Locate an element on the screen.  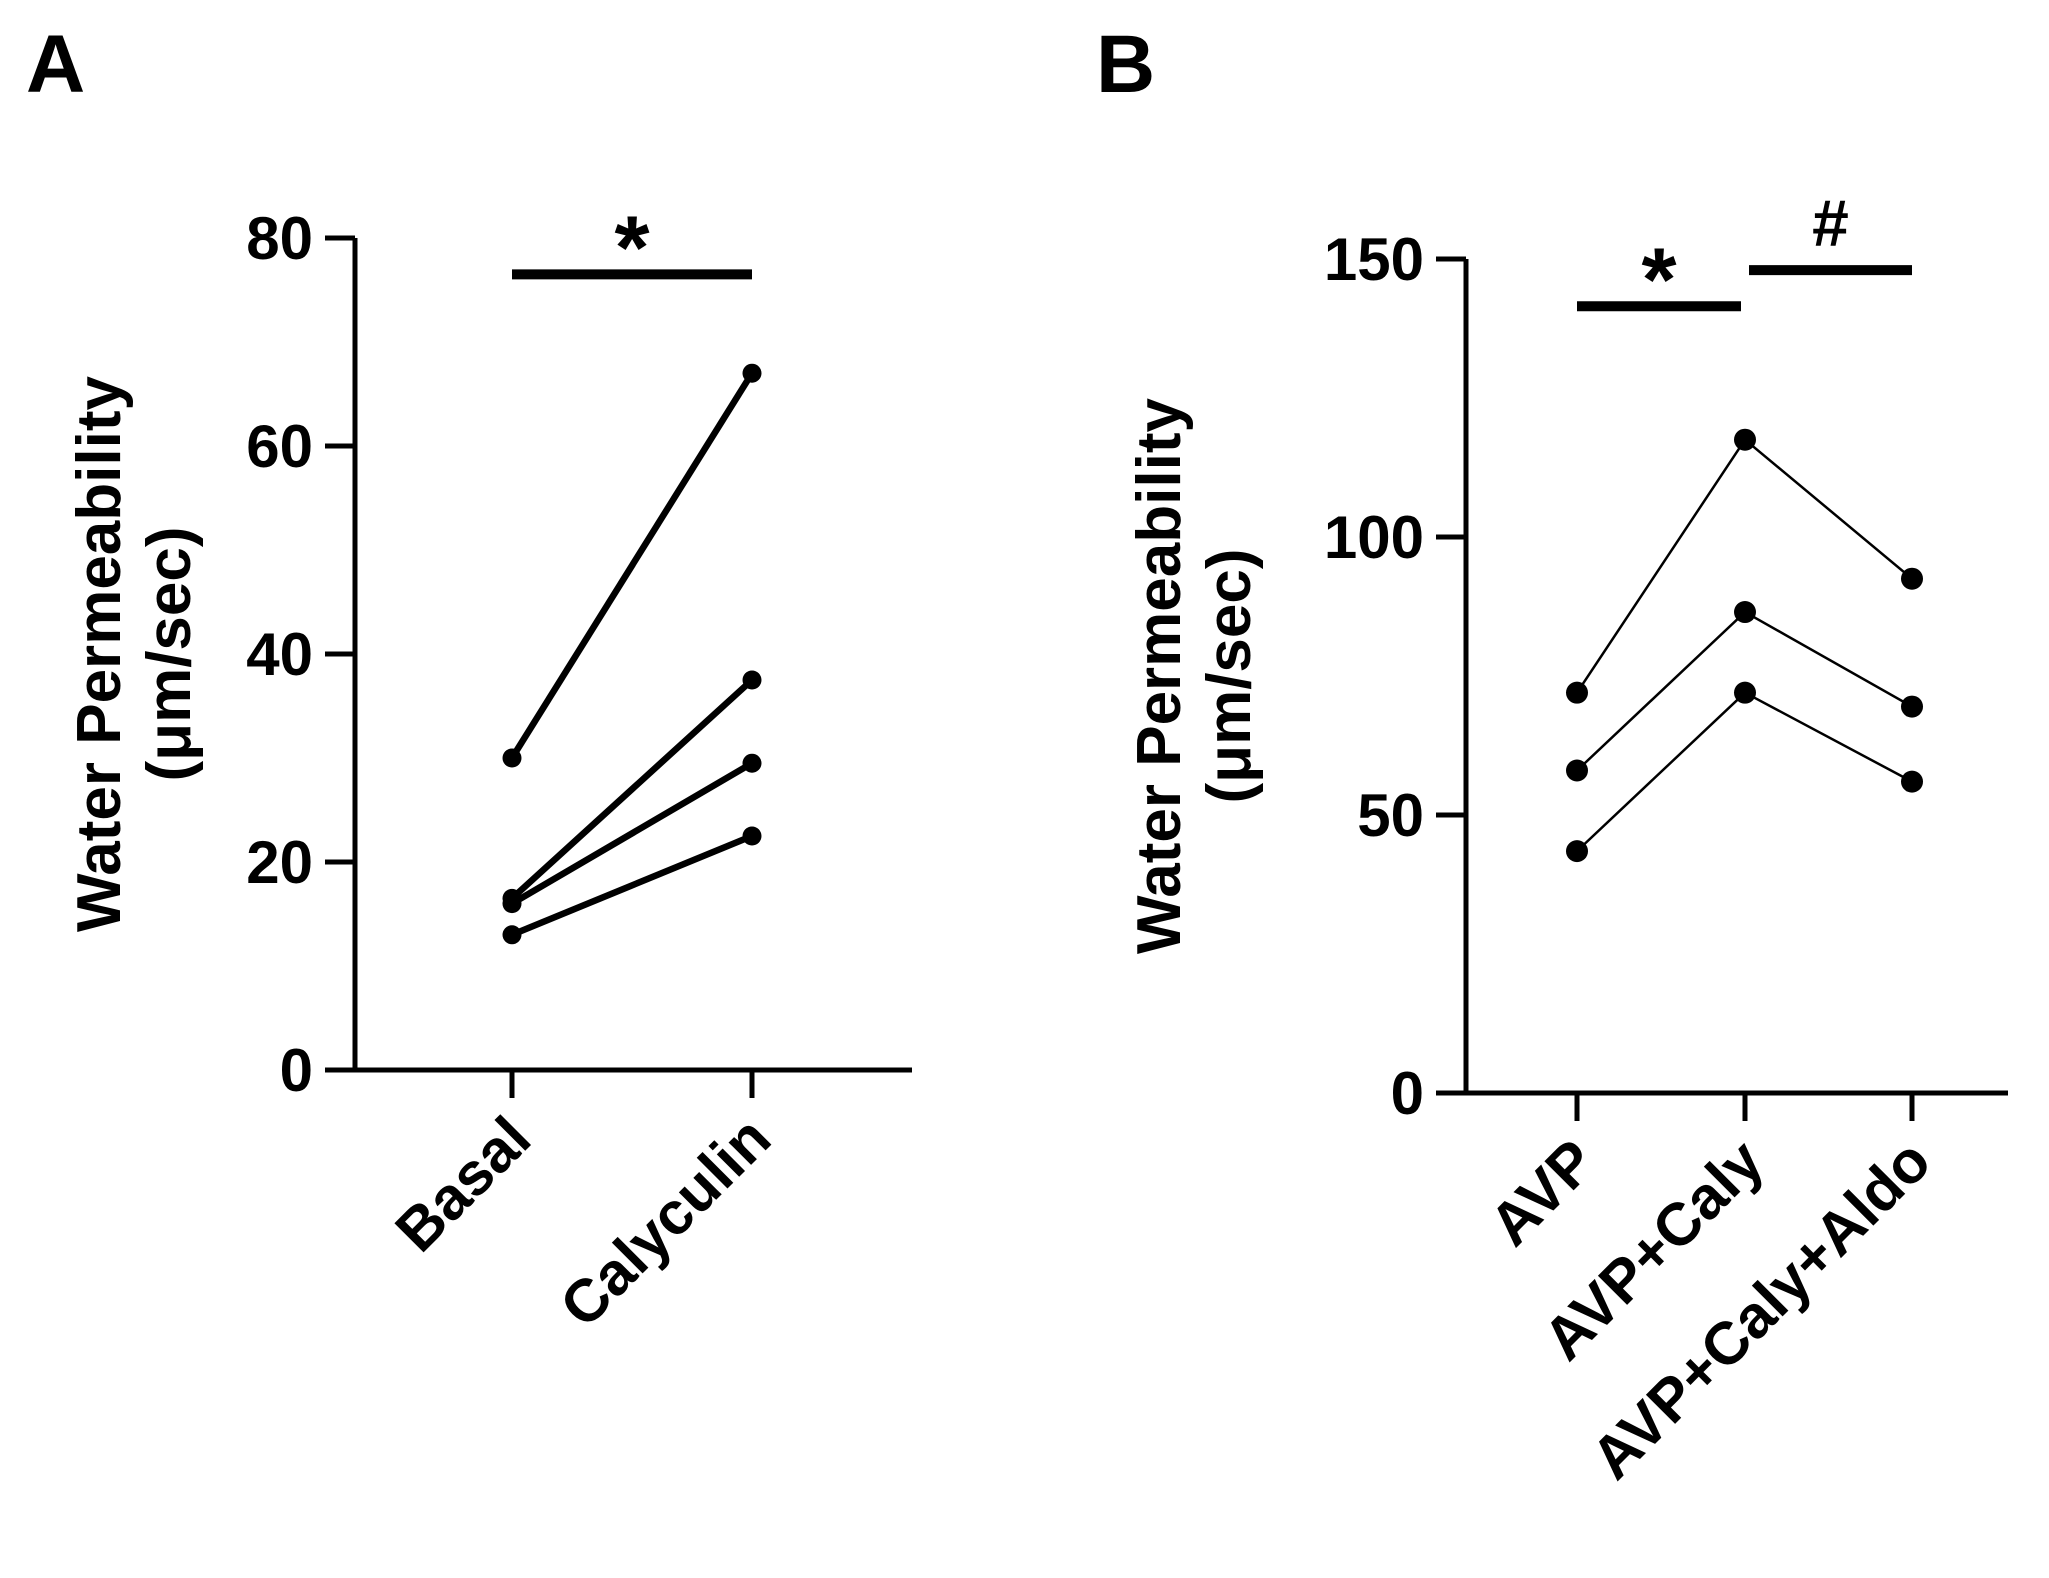
y-tick-label: 40 is located at coordinates (279, 654).